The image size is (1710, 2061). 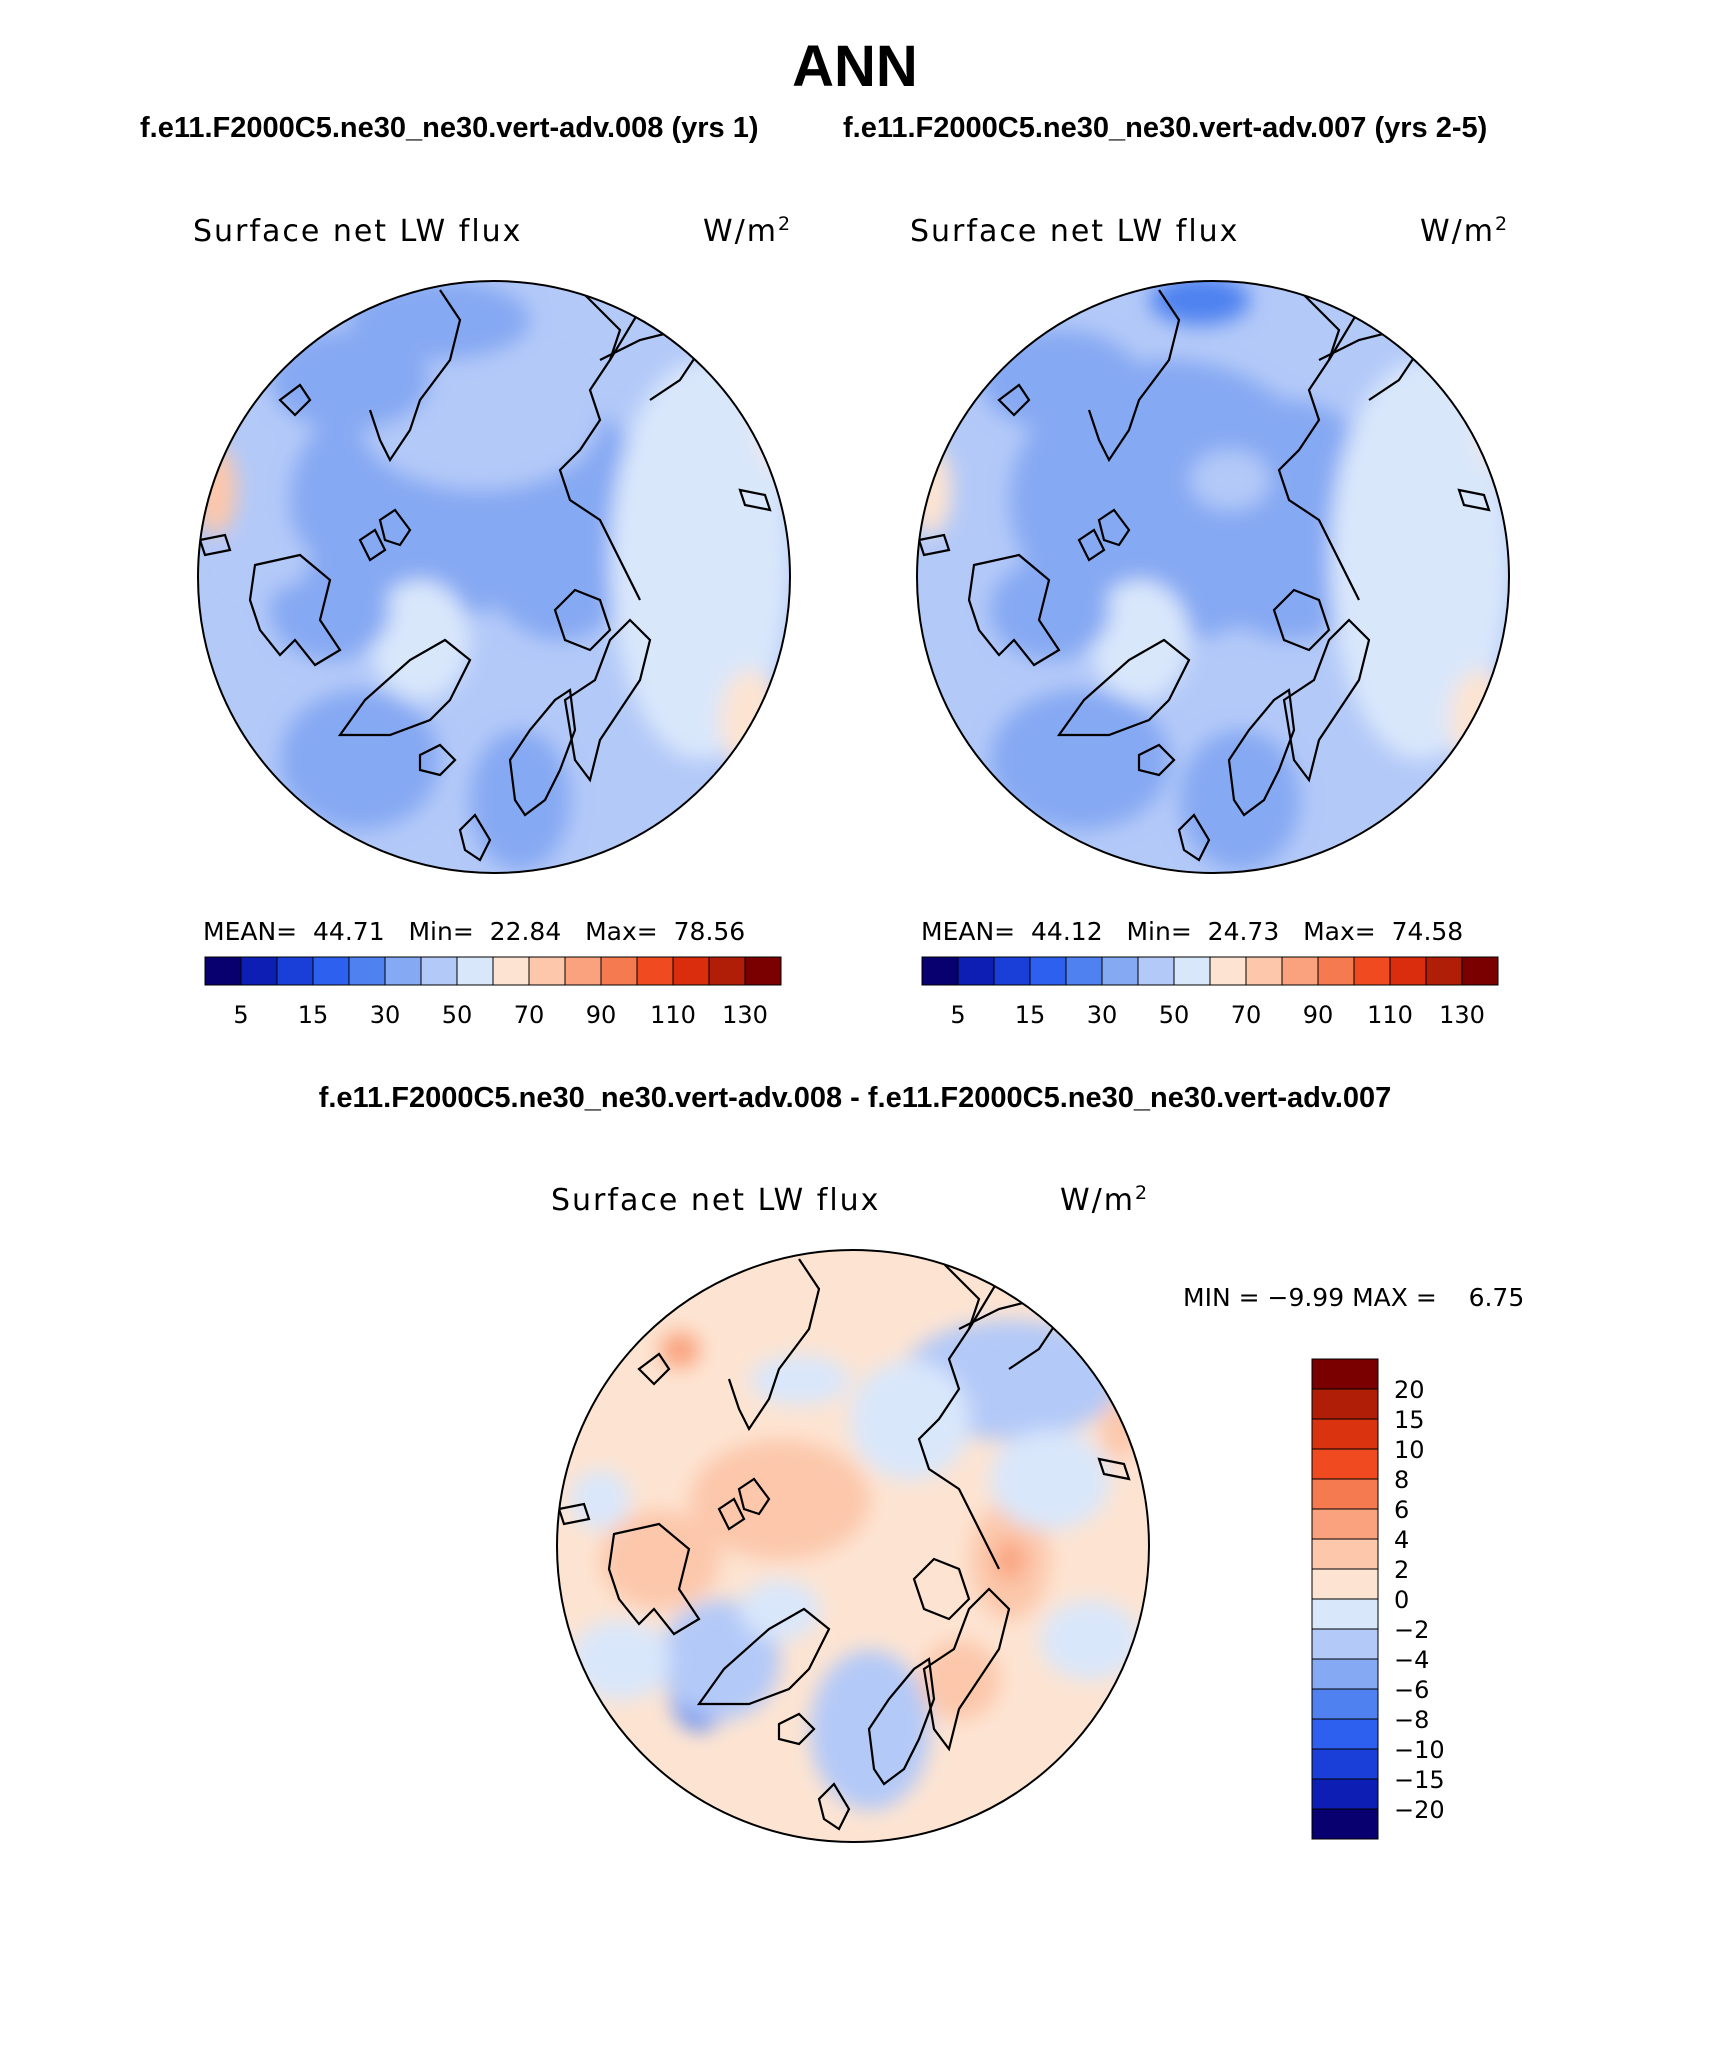 I want to click on left-colorbar-tick-label: 90, so click(x=601, y=1015).